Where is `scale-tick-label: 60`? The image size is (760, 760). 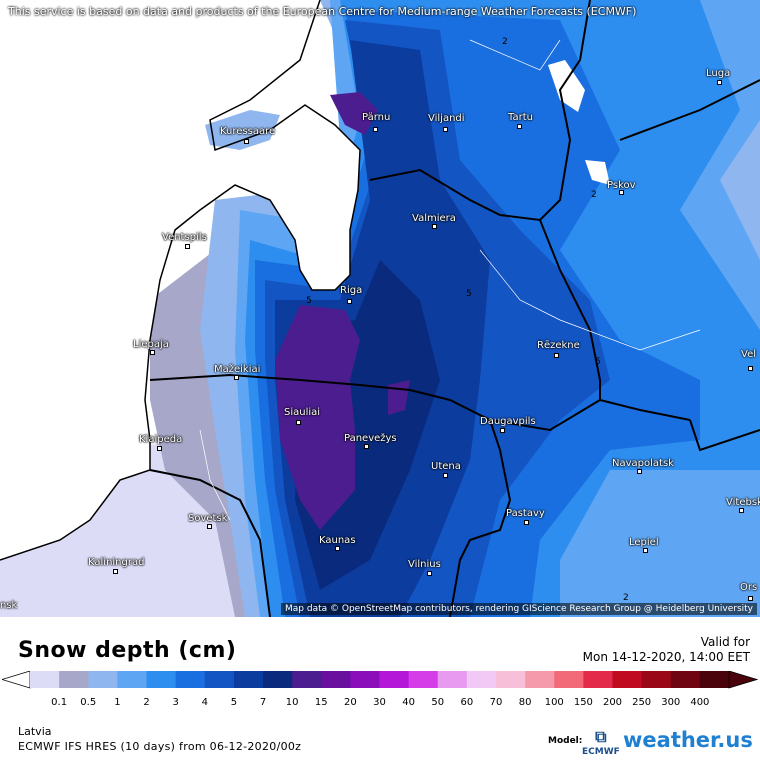 scale-tick-label: 60 is located at coordinates (467, 702).